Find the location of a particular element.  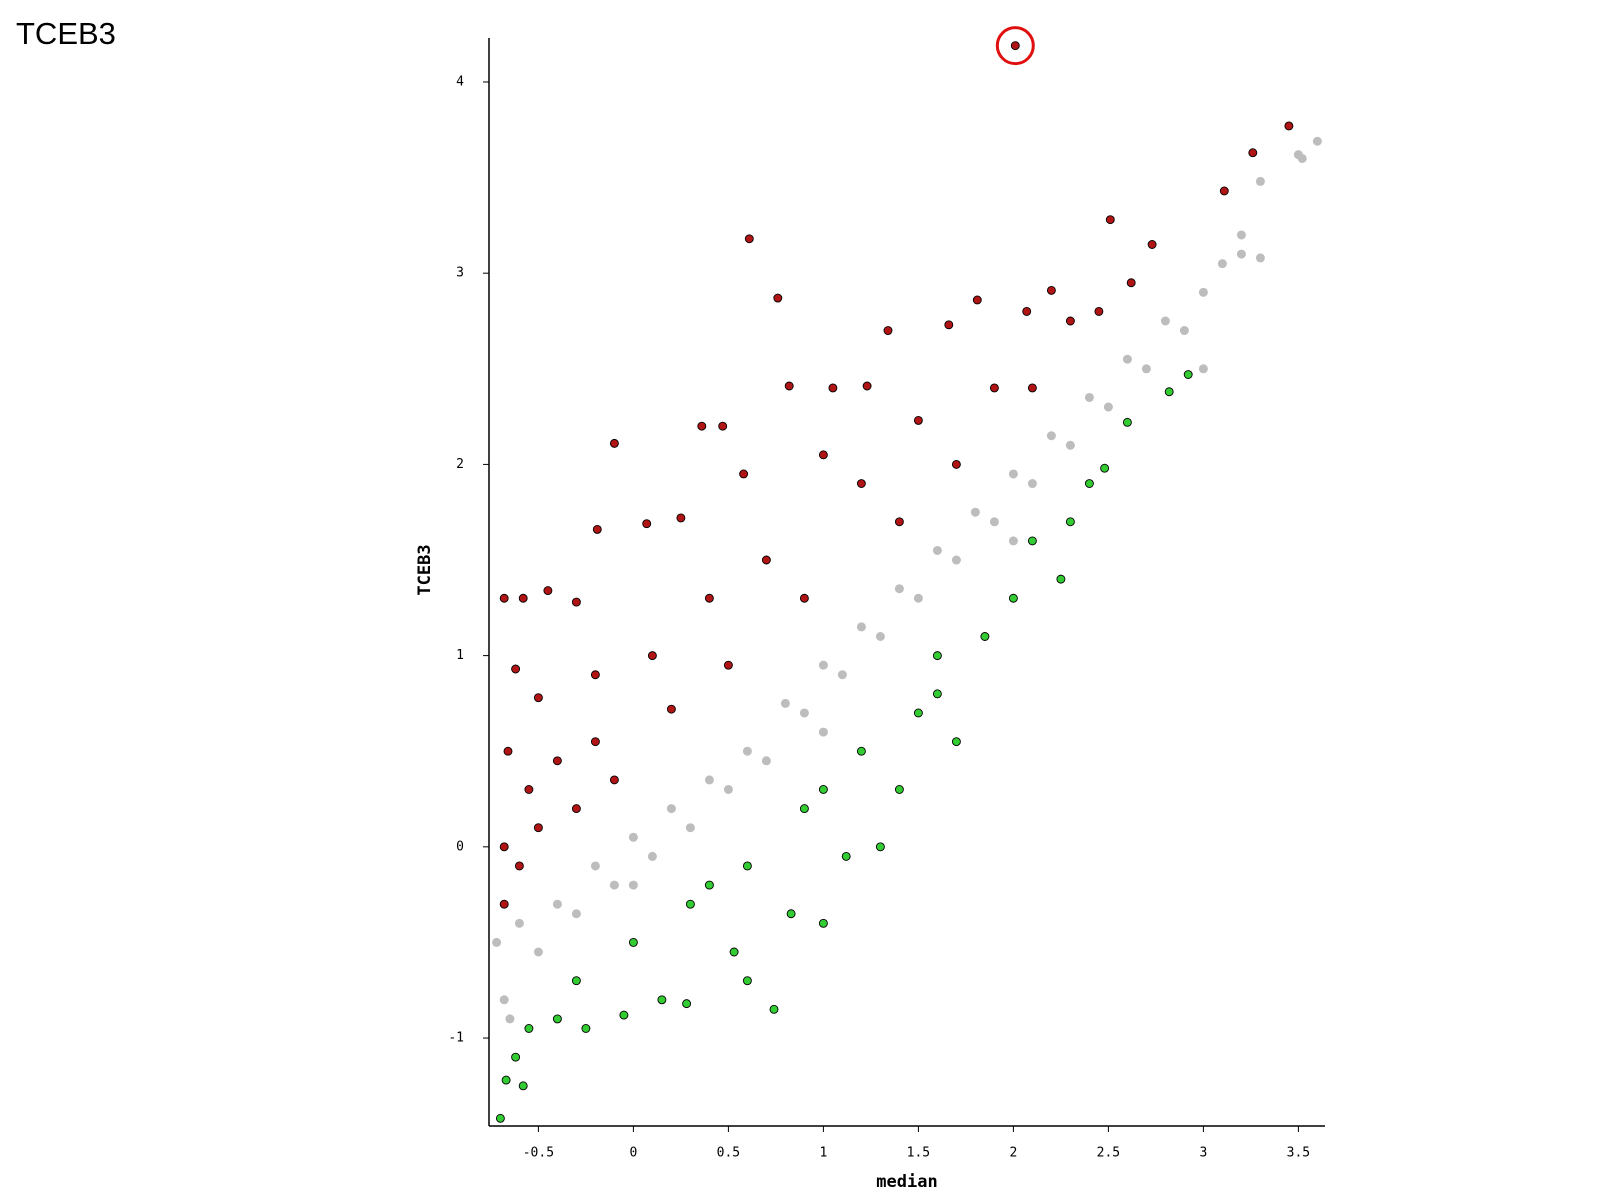

y-tick-label: 3 is located at coordinates (460, 273).